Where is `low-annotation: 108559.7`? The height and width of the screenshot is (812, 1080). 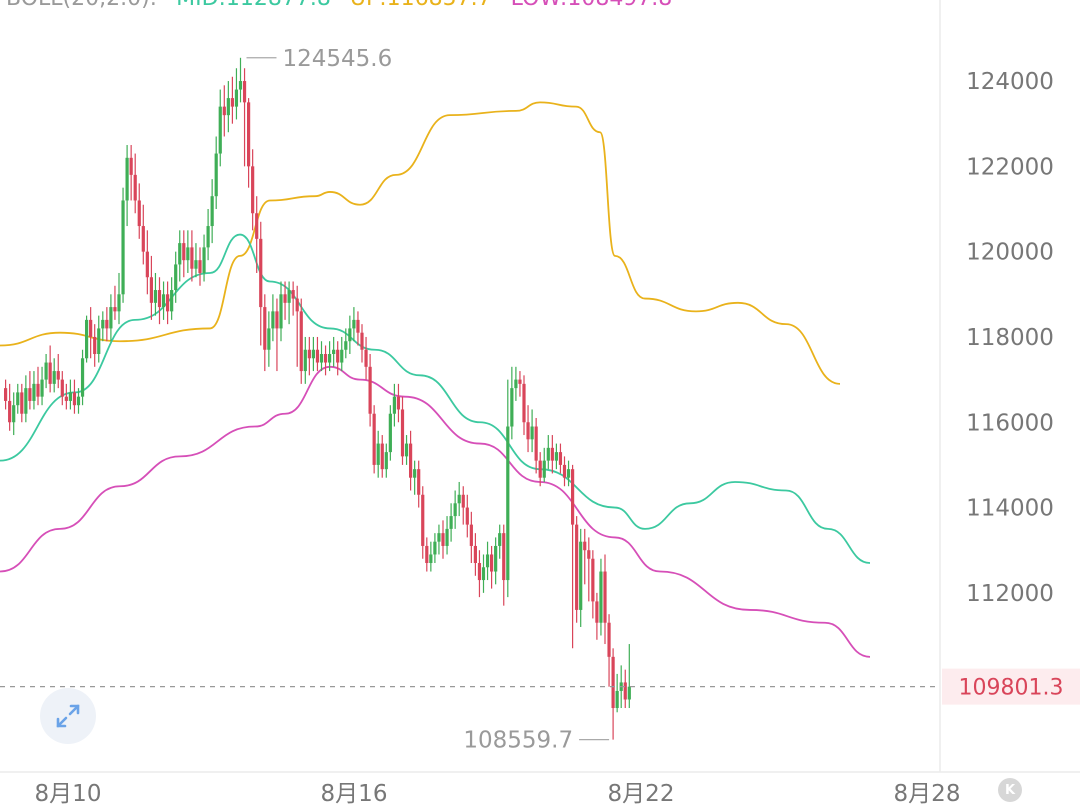
low-annotation: 108559.7 is located at coordinates (536, 741).